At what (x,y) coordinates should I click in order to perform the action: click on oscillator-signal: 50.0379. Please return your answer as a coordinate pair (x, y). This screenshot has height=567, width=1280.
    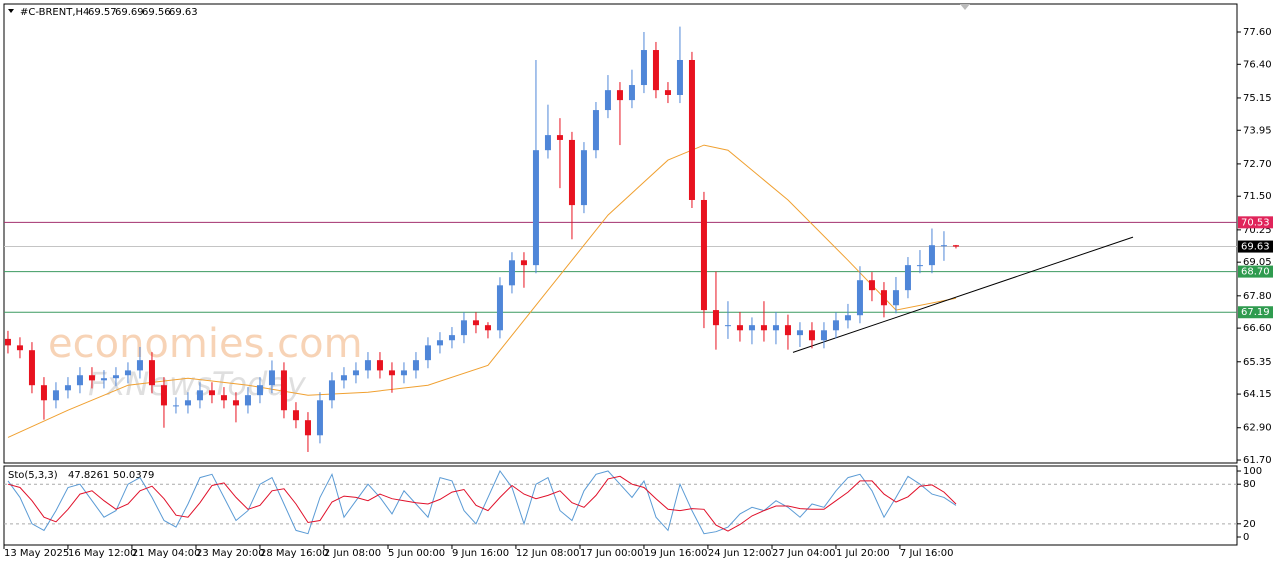
    Looking at the image, I should click on (133, 475).